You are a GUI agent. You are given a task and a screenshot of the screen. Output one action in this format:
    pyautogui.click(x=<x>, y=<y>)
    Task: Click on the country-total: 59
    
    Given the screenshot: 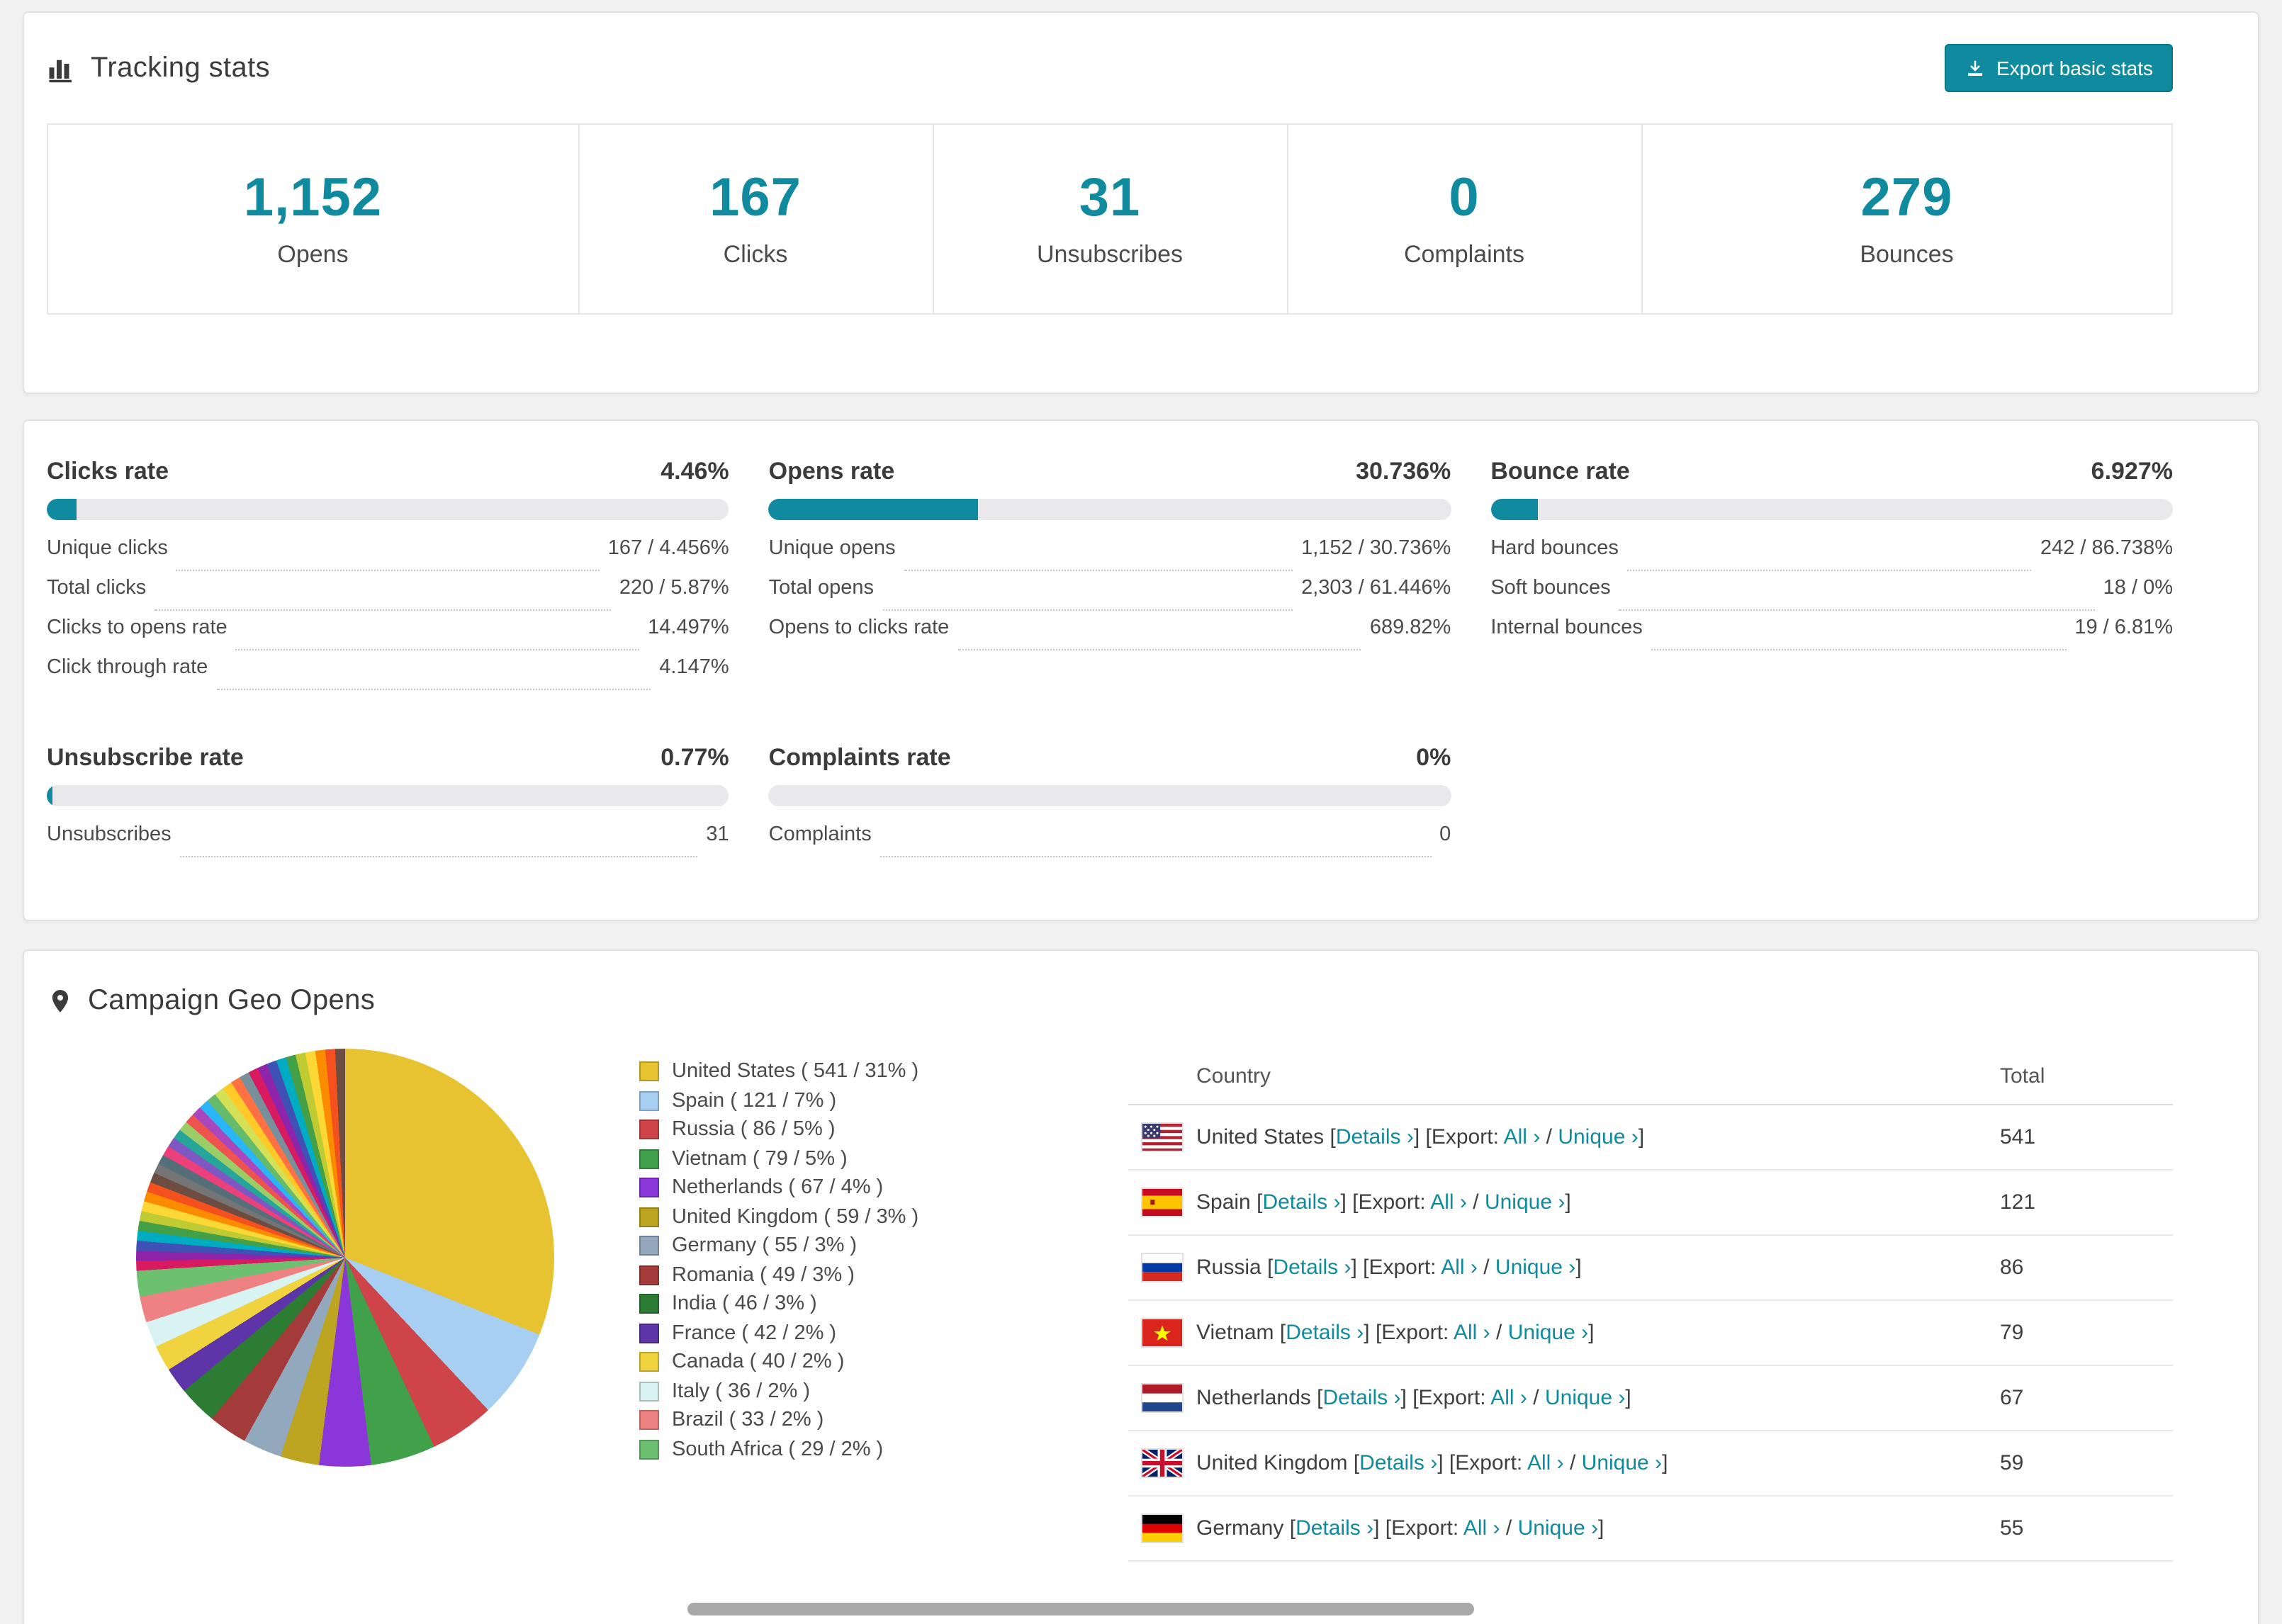 What is the action you would take?
    pyautogui.click(x=2012, y=1463)
    